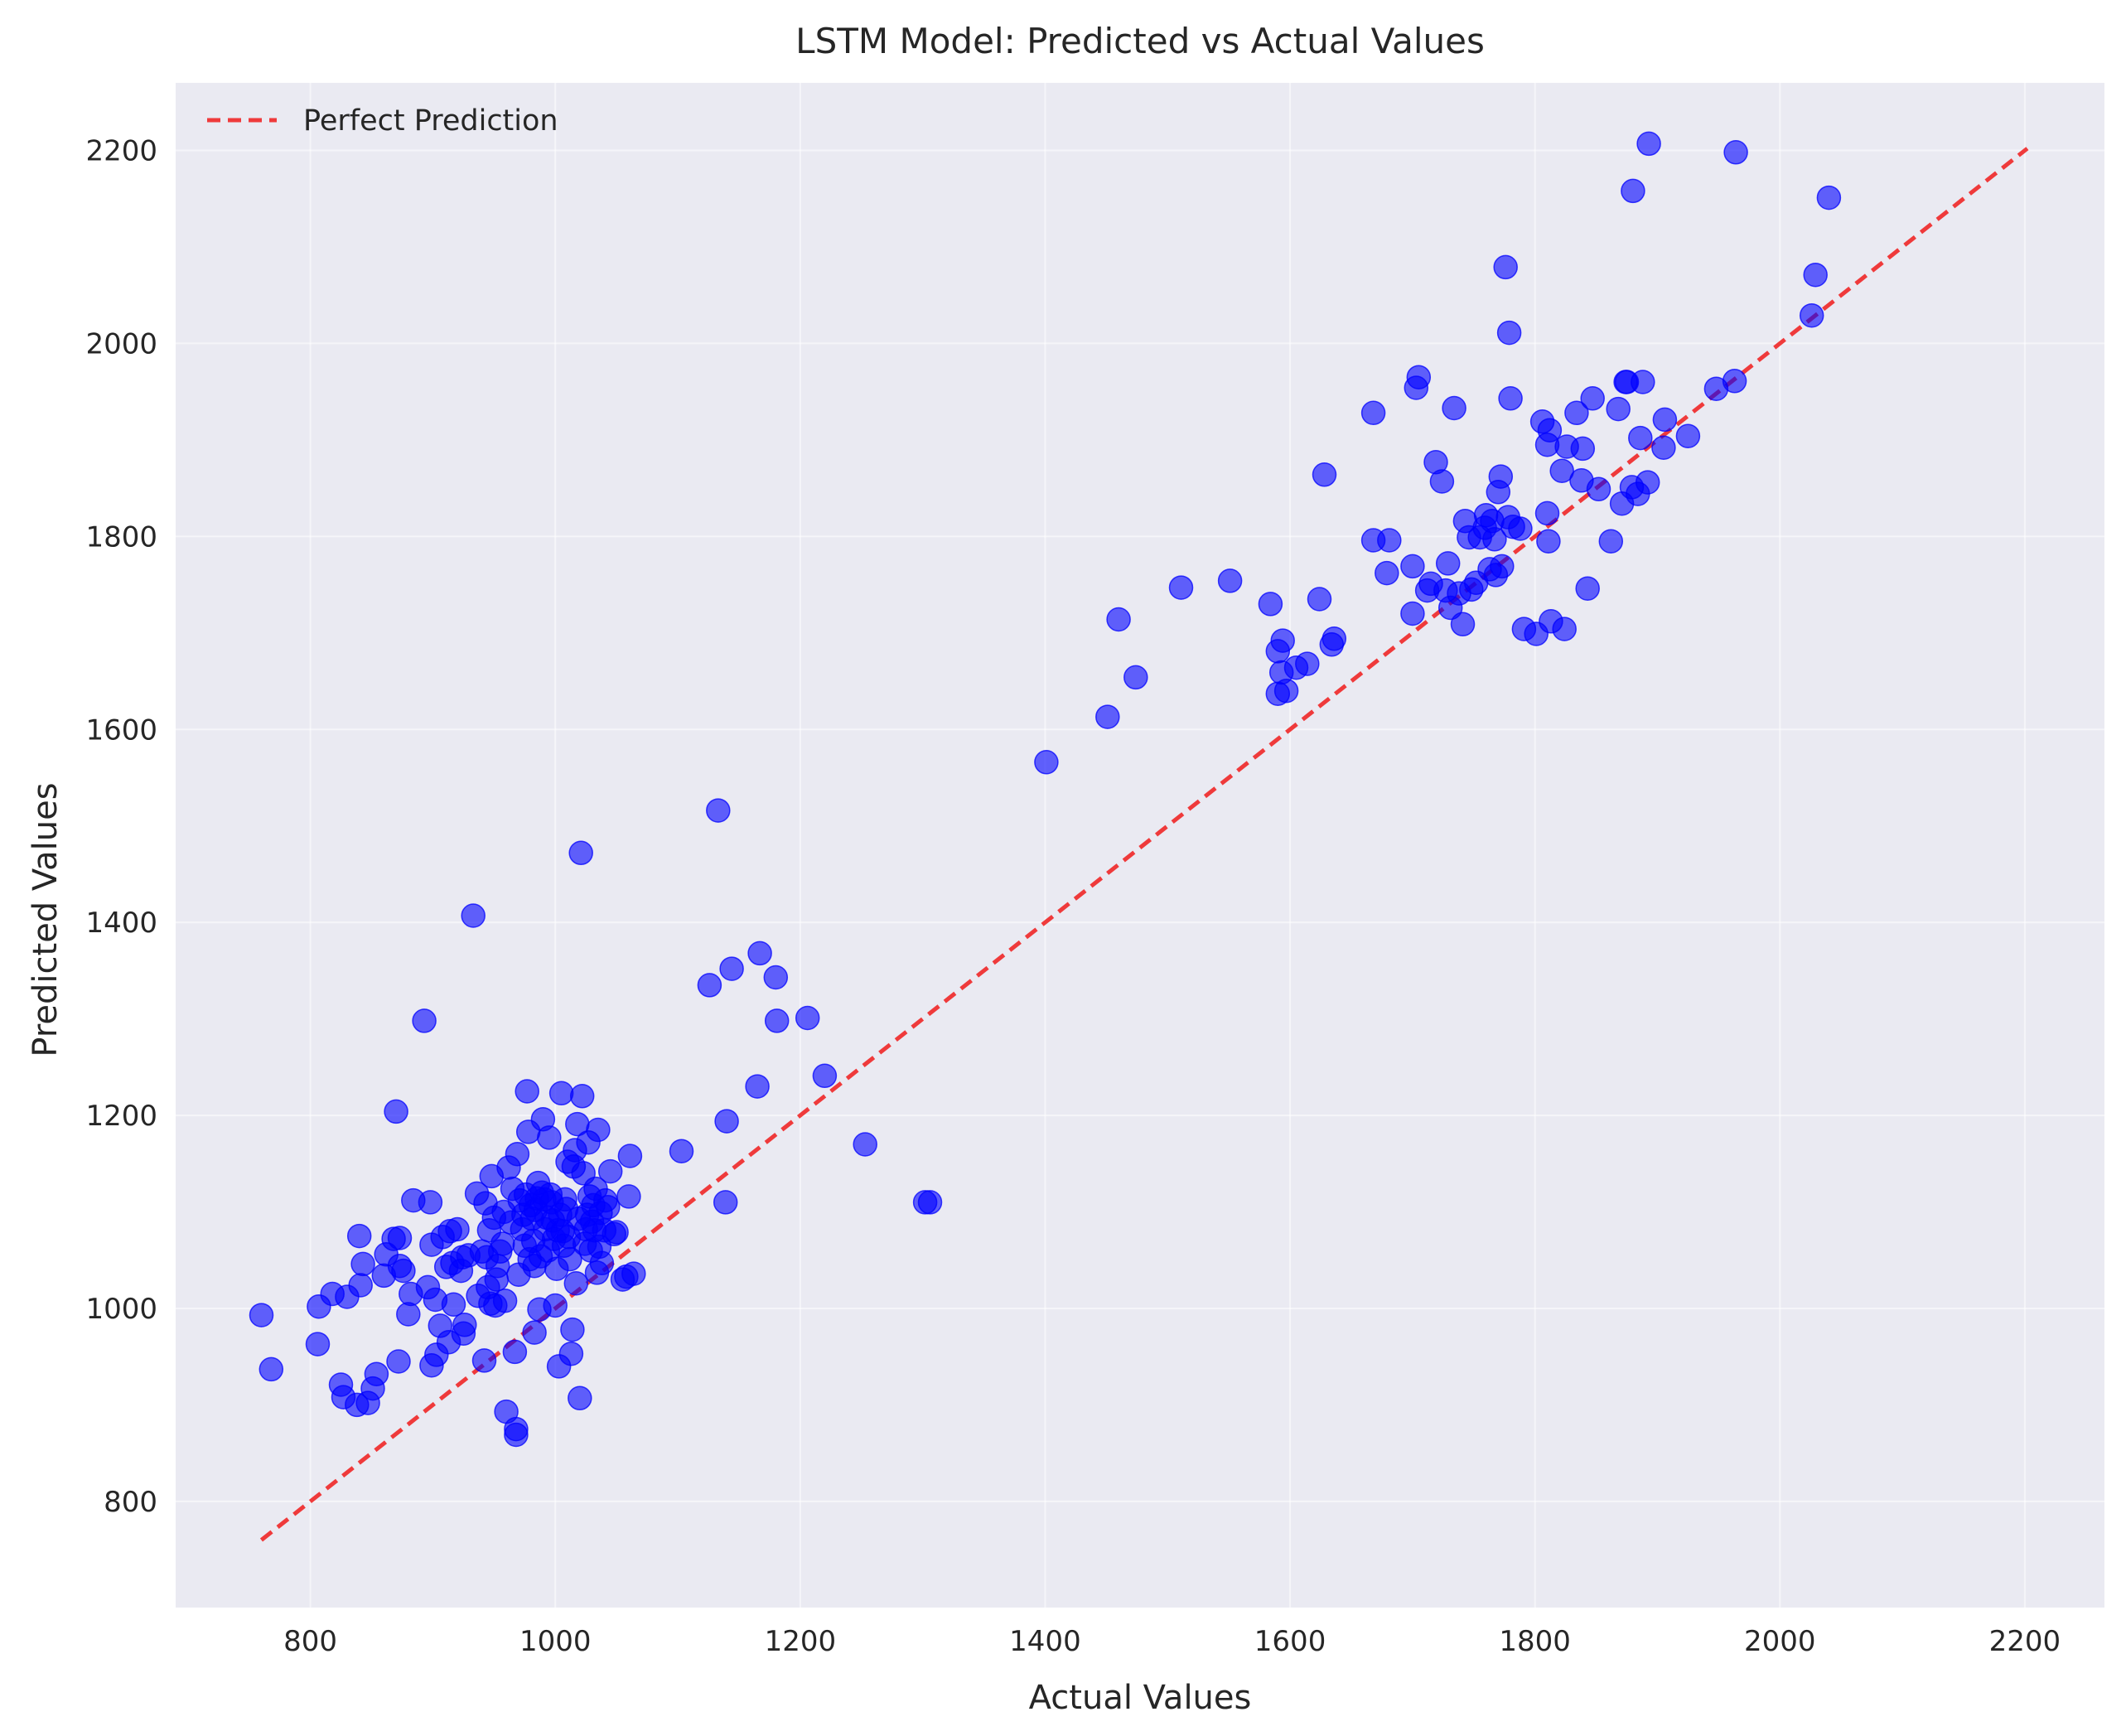  Describe the element at coordinates (1140, 1698) in the screenshot. I see `x-axis-title: Actual Values` at that location.